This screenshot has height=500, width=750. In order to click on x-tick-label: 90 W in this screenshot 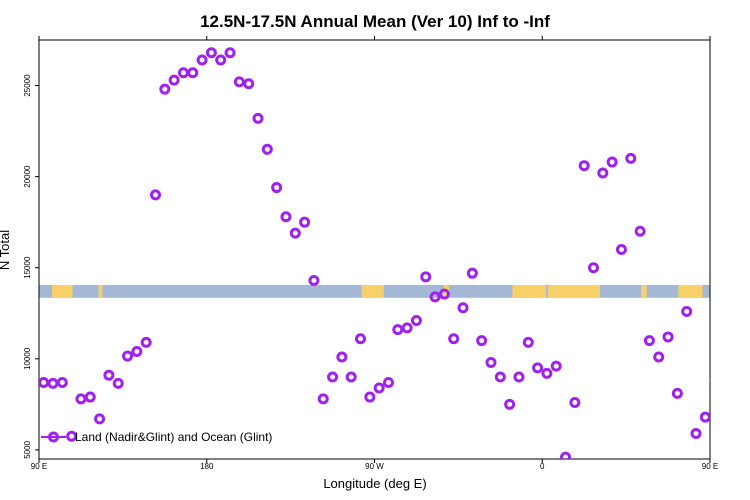, I will do `click(374, 466)`.